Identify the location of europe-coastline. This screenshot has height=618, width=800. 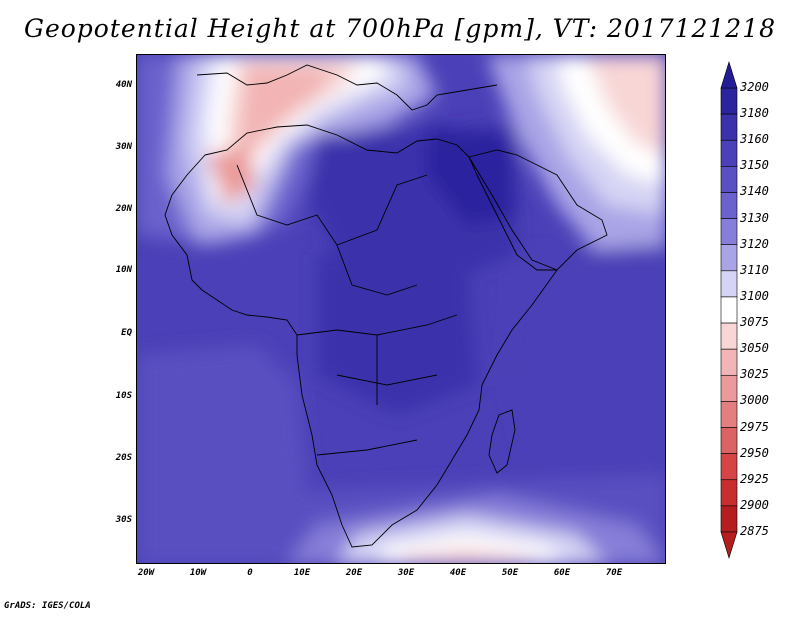
(347, 87).